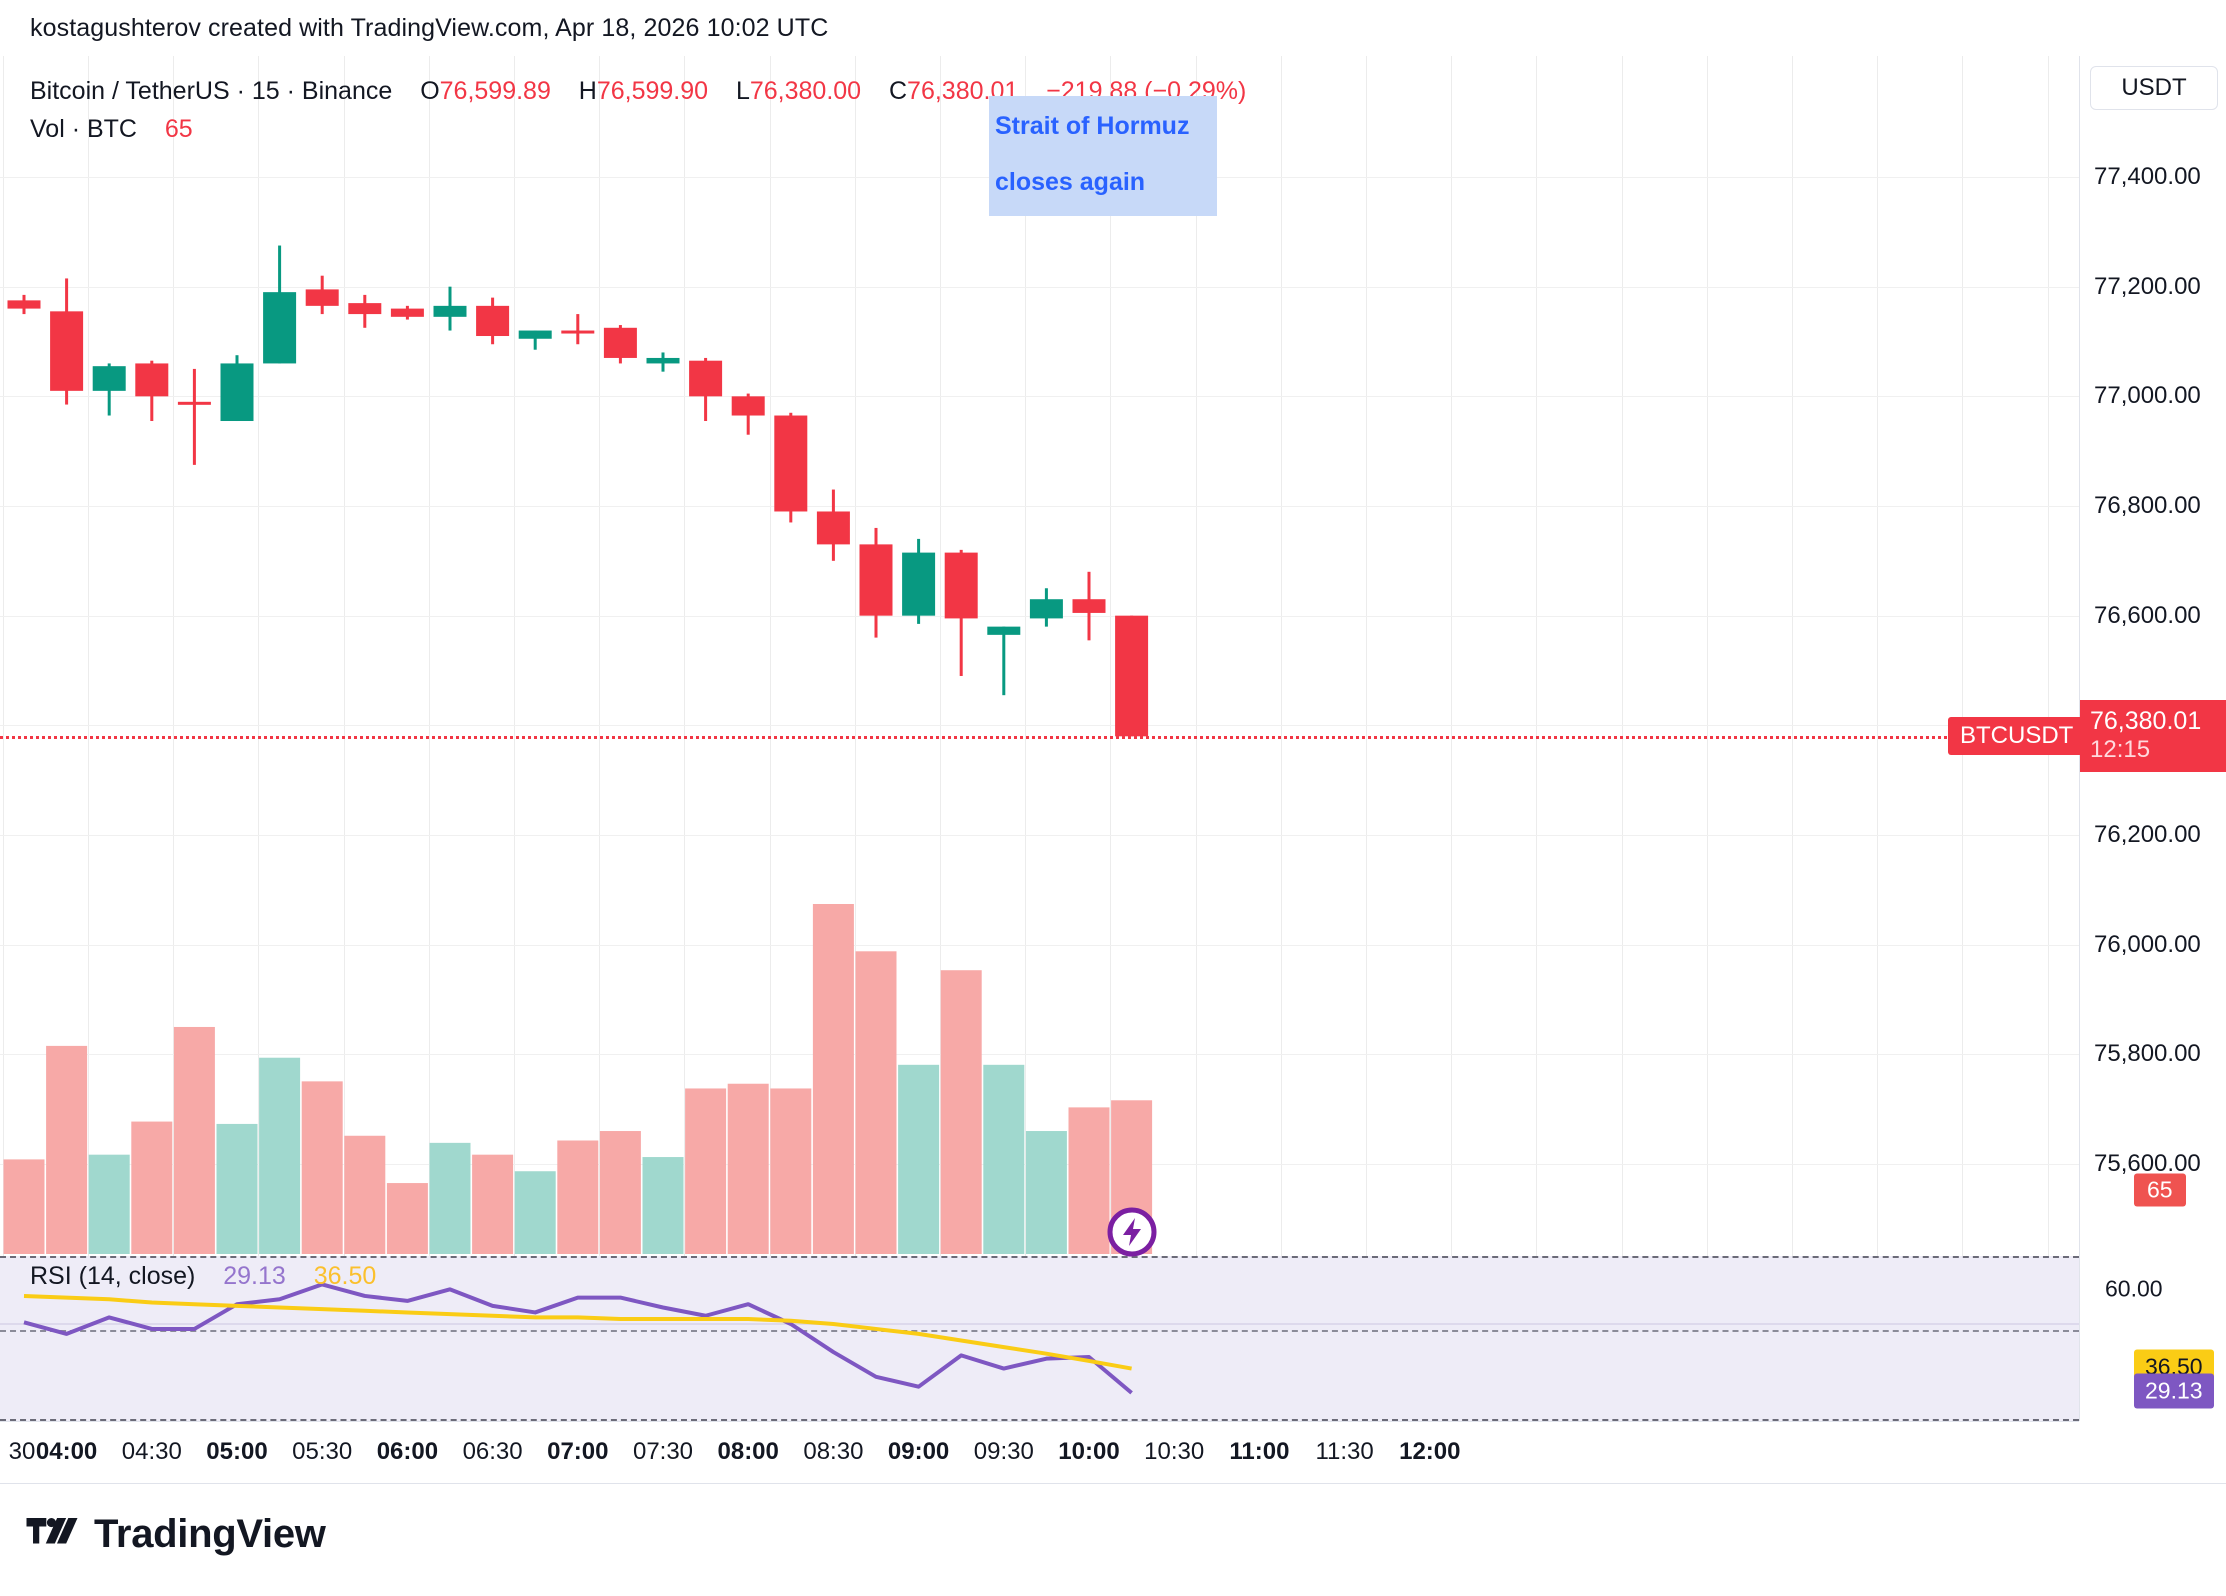 The height and width of the screenshot is (1596, 2226). I want to click on lightning-bolt-icon, so click(1132, 1234).